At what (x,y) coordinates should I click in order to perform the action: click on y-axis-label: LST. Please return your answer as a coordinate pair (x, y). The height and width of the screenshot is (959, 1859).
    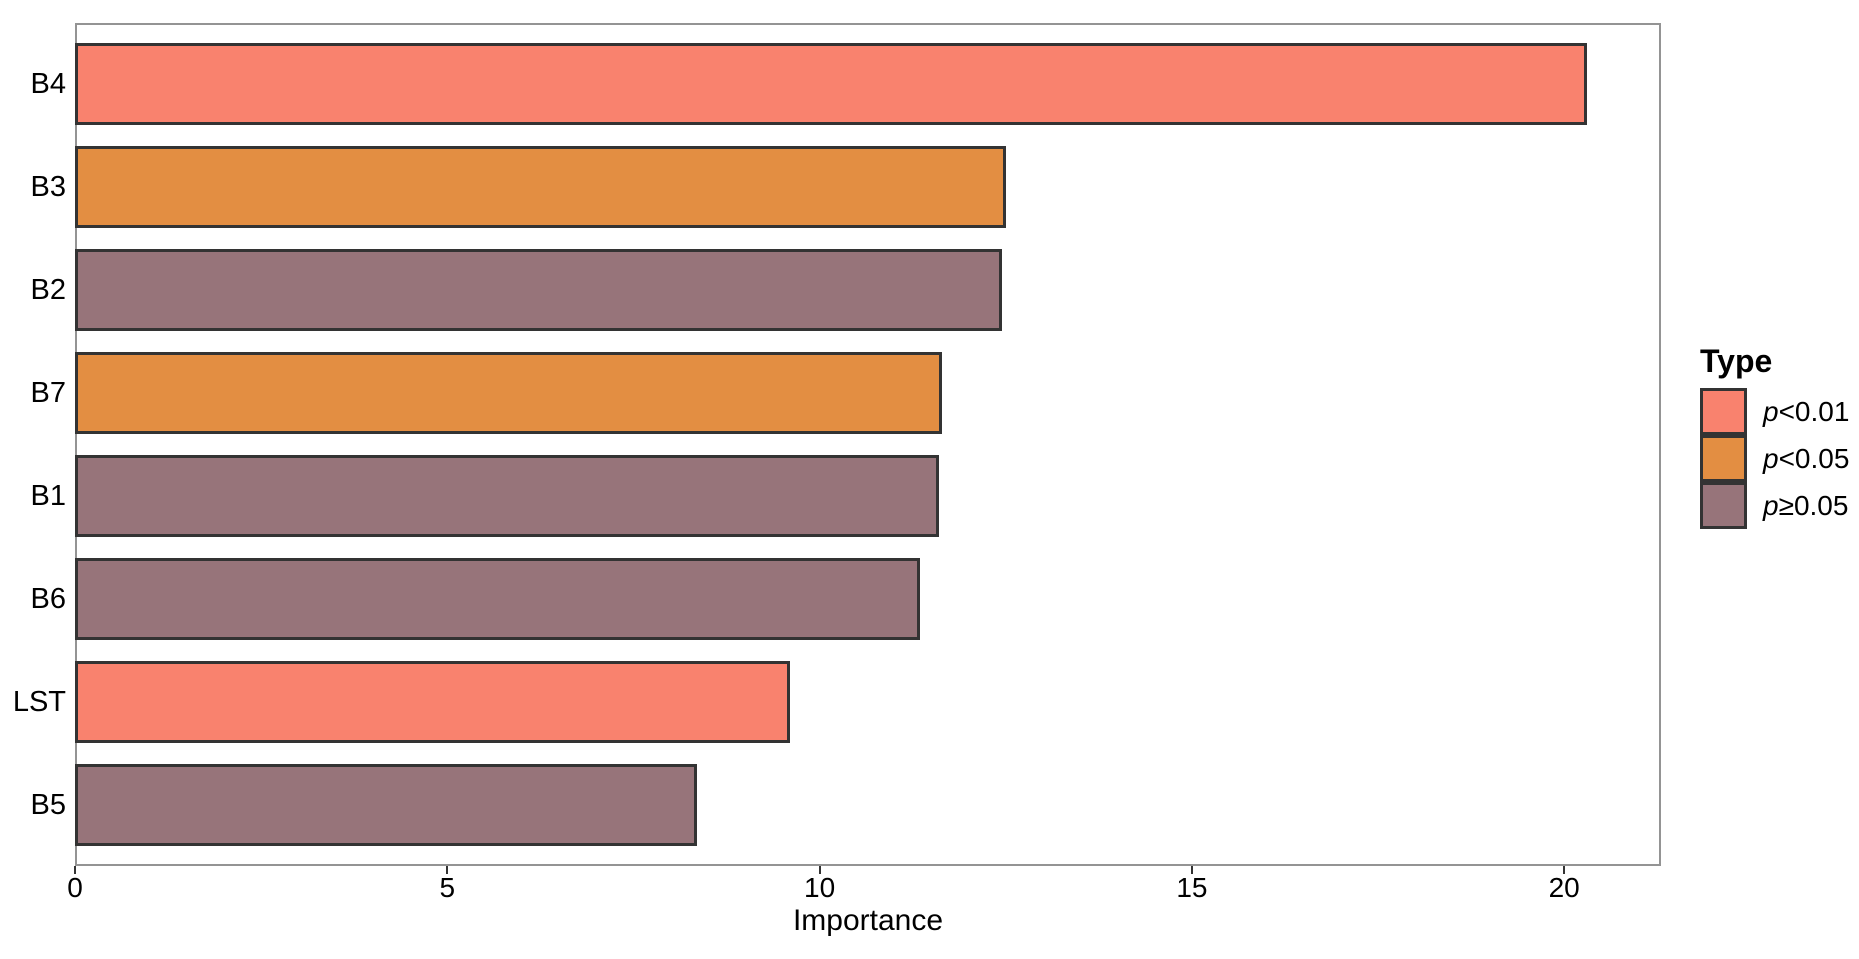
    Looking at the image, I should click on (39, 702).